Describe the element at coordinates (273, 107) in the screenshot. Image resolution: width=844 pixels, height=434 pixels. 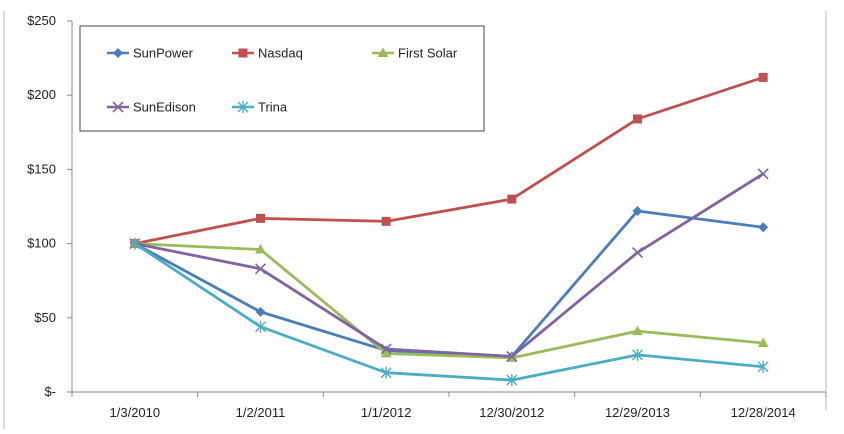
I see `legend-label: Trina` at that location.